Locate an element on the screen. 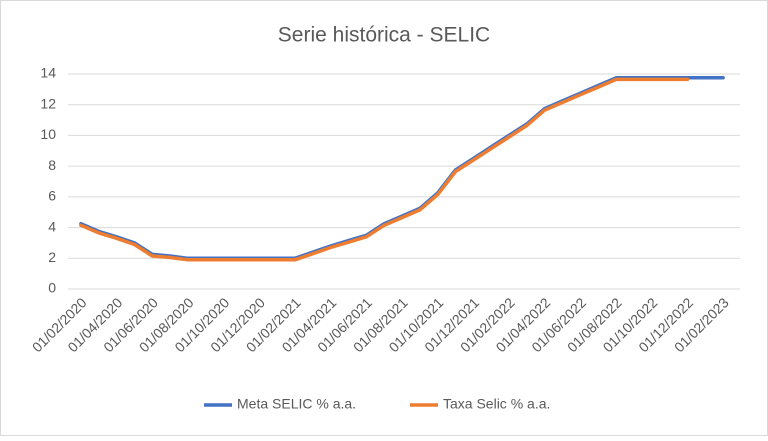 The height and width of the screenshot is (441, 768). chart-title: Serie histórica - SELIC is located at coordinates (384, 35).